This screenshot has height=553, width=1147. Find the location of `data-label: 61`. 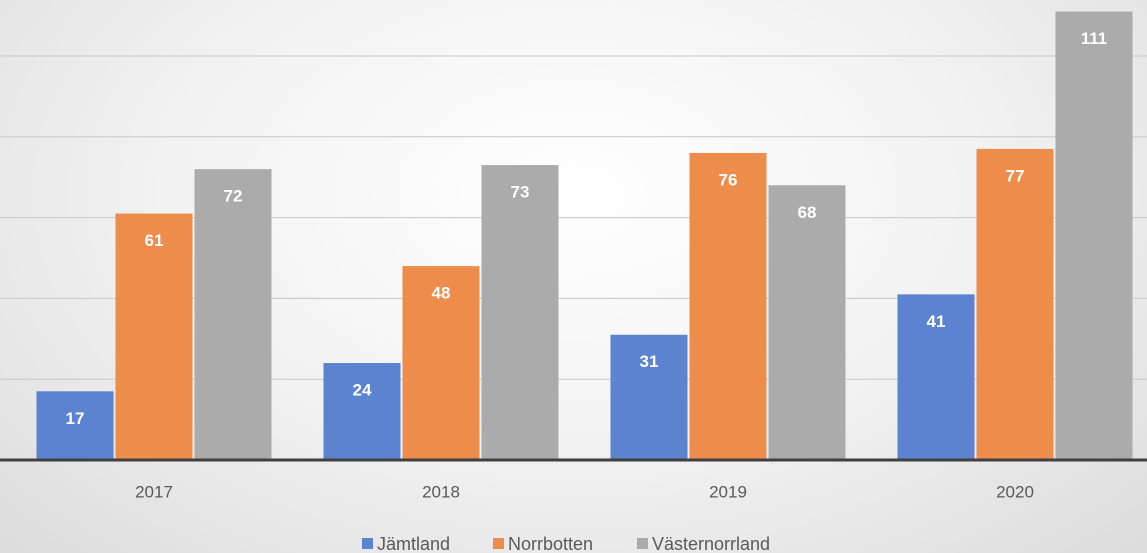

data-label: 61 is located at coordinates (154, 240).